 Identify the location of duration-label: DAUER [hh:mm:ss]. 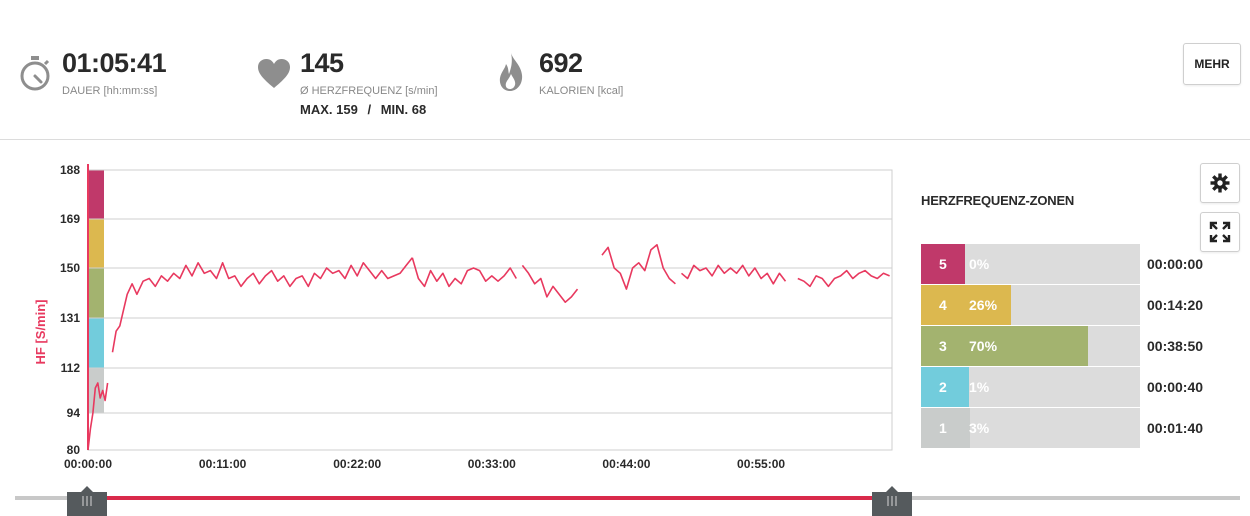
(110, 91).